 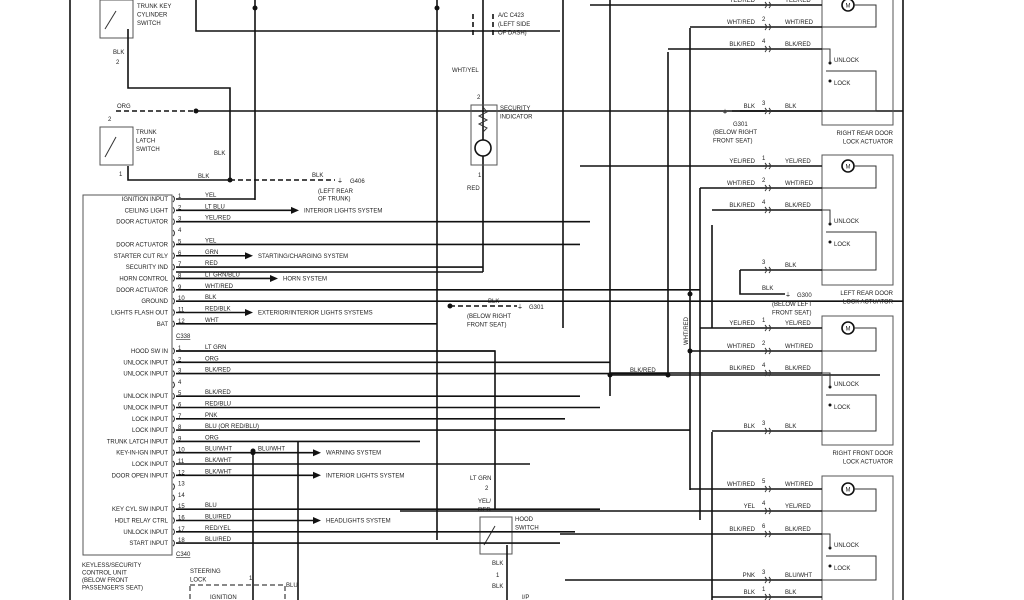 I want to click on motor-wire, so click(x=849, y=339).